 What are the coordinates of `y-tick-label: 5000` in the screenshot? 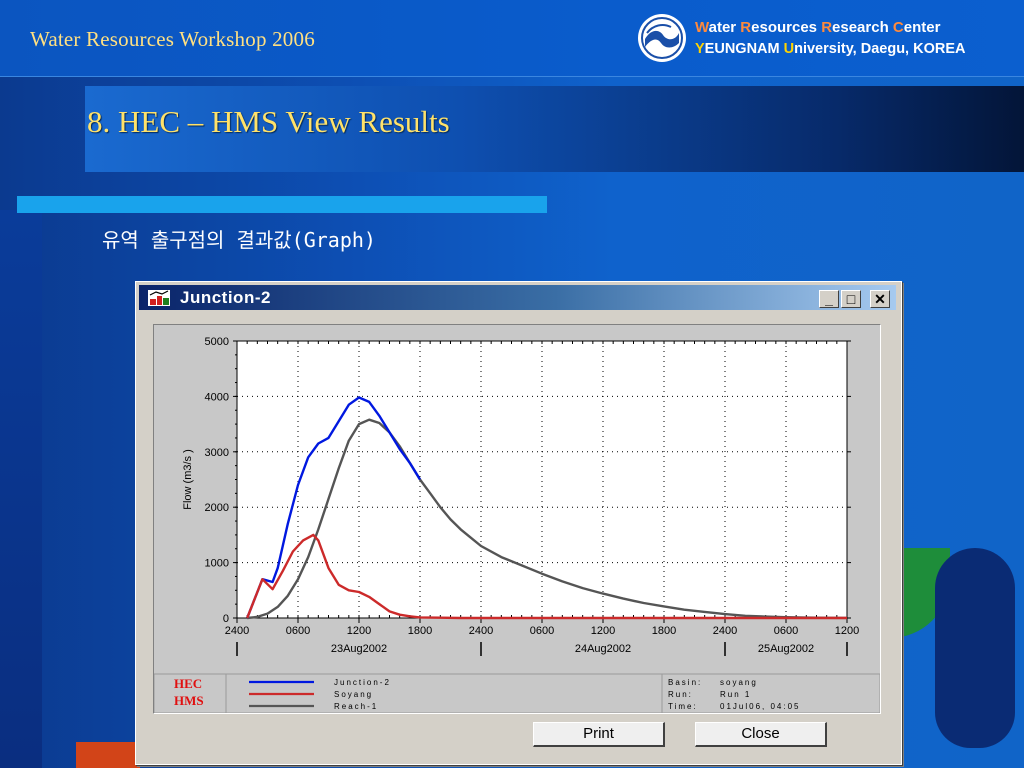 It's located at (217, 342).